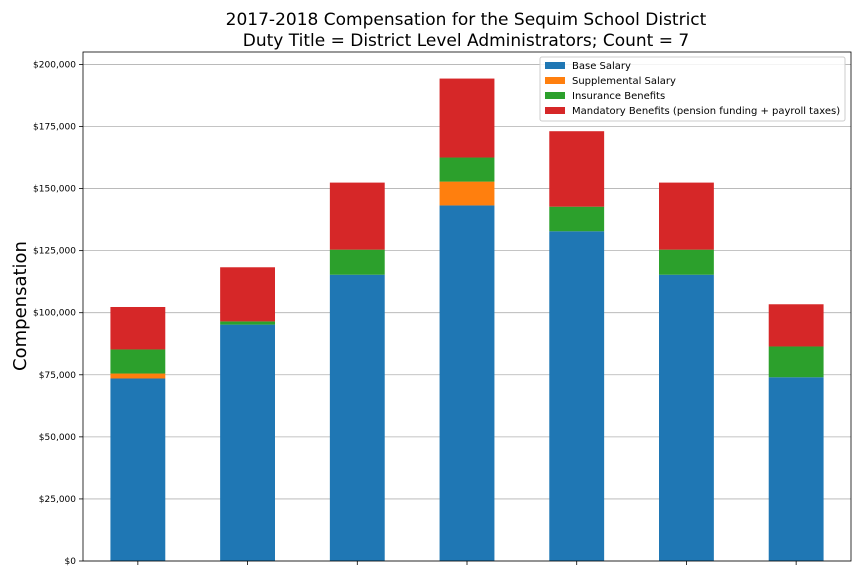 The height and width of the screenshot is (580, 864). Describe the element at coordinates (54, 127) in the screenshot. I see `y-tick-label: $175,000` at that location.